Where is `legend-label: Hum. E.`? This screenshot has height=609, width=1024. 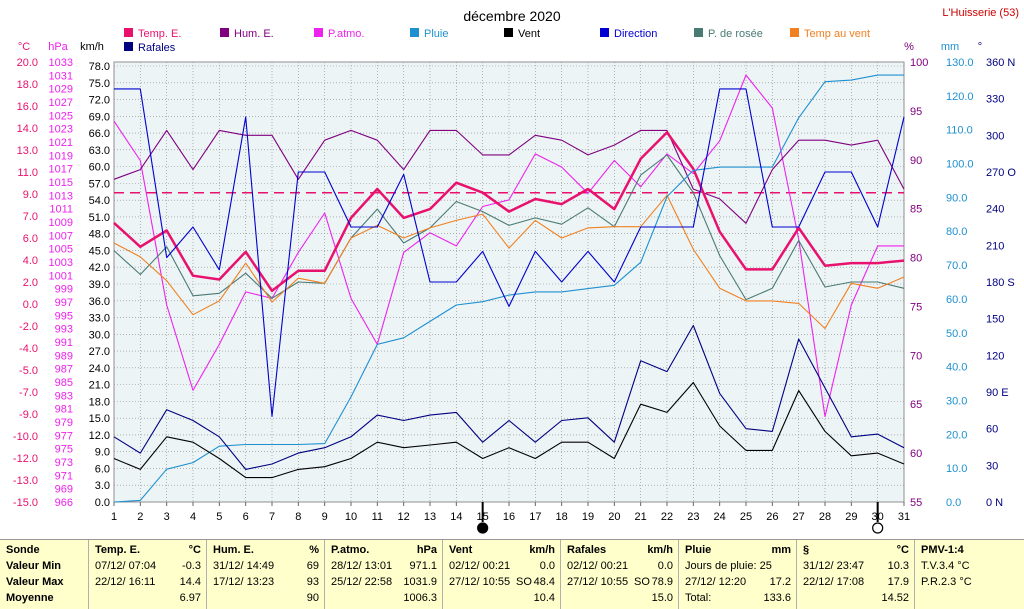 legend-label: Hum. E. is located at coordinates (254, 34).